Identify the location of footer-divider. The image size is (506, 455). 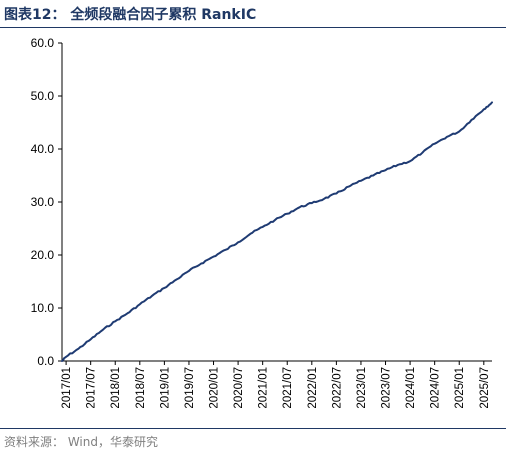
(253, 428).